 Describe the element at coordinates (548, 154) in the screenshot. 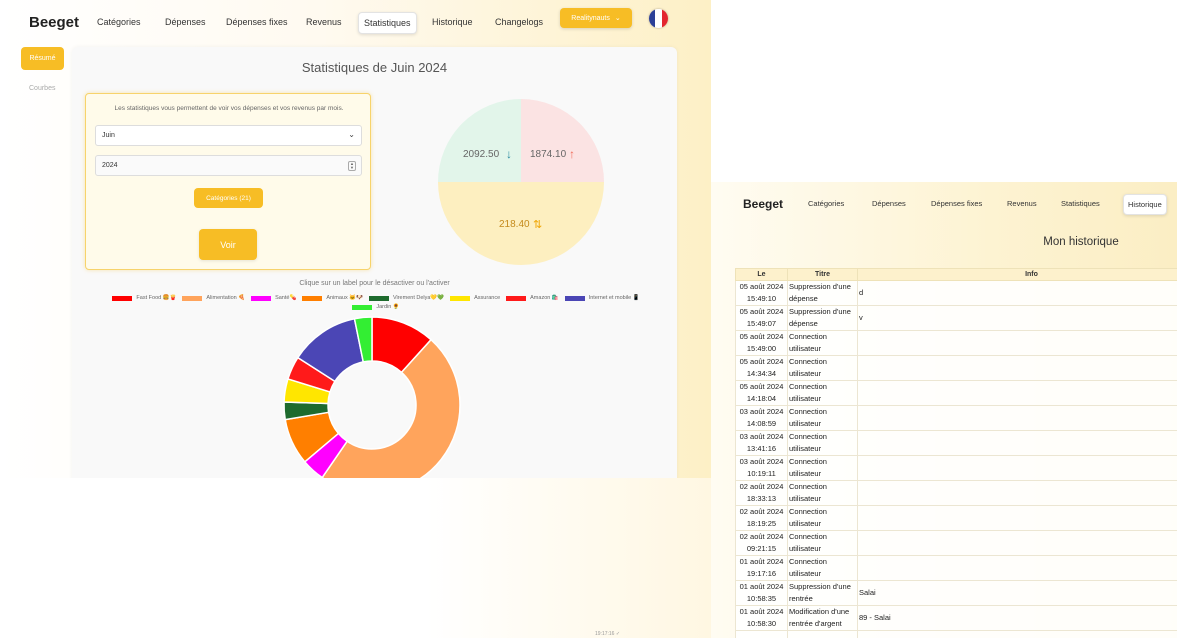

I see `expense-value: 1874.10` at that location.